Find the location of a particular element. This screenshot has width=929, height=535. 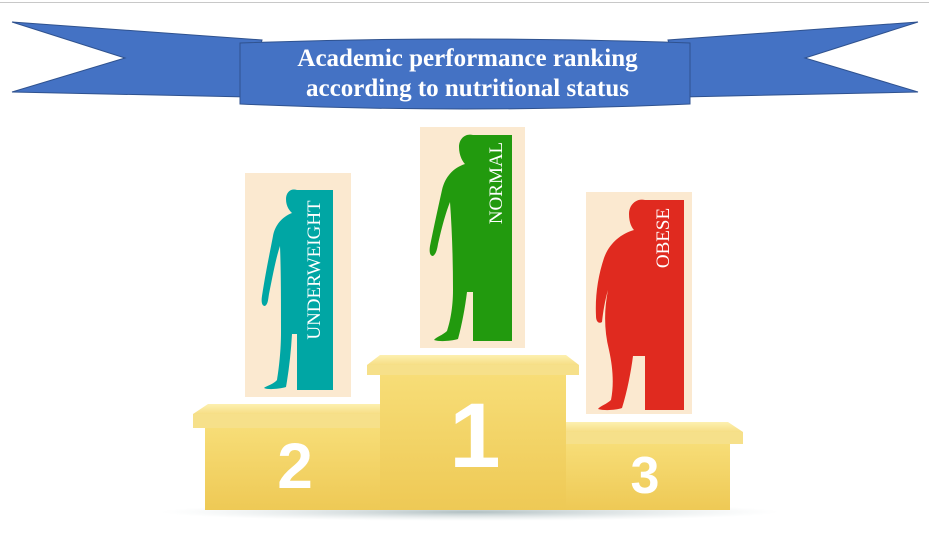

rank-3-number: 3 is located at coordinates (645, 476).